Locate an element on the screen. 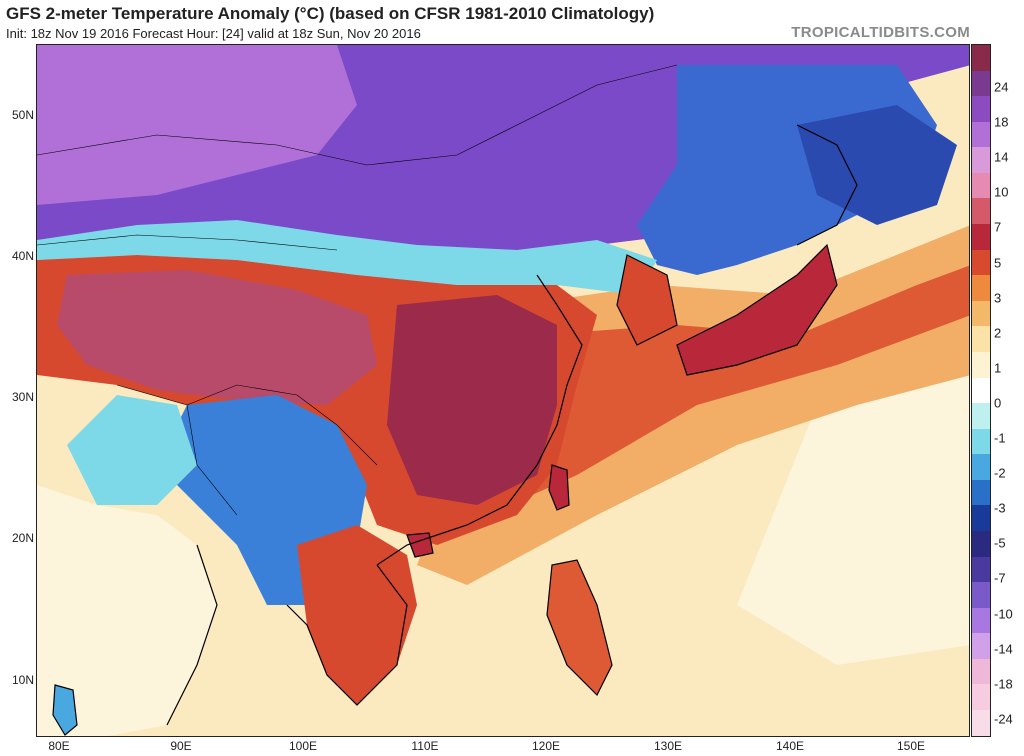  lat-label-30n: 30N is located at coordinates (22, 397).